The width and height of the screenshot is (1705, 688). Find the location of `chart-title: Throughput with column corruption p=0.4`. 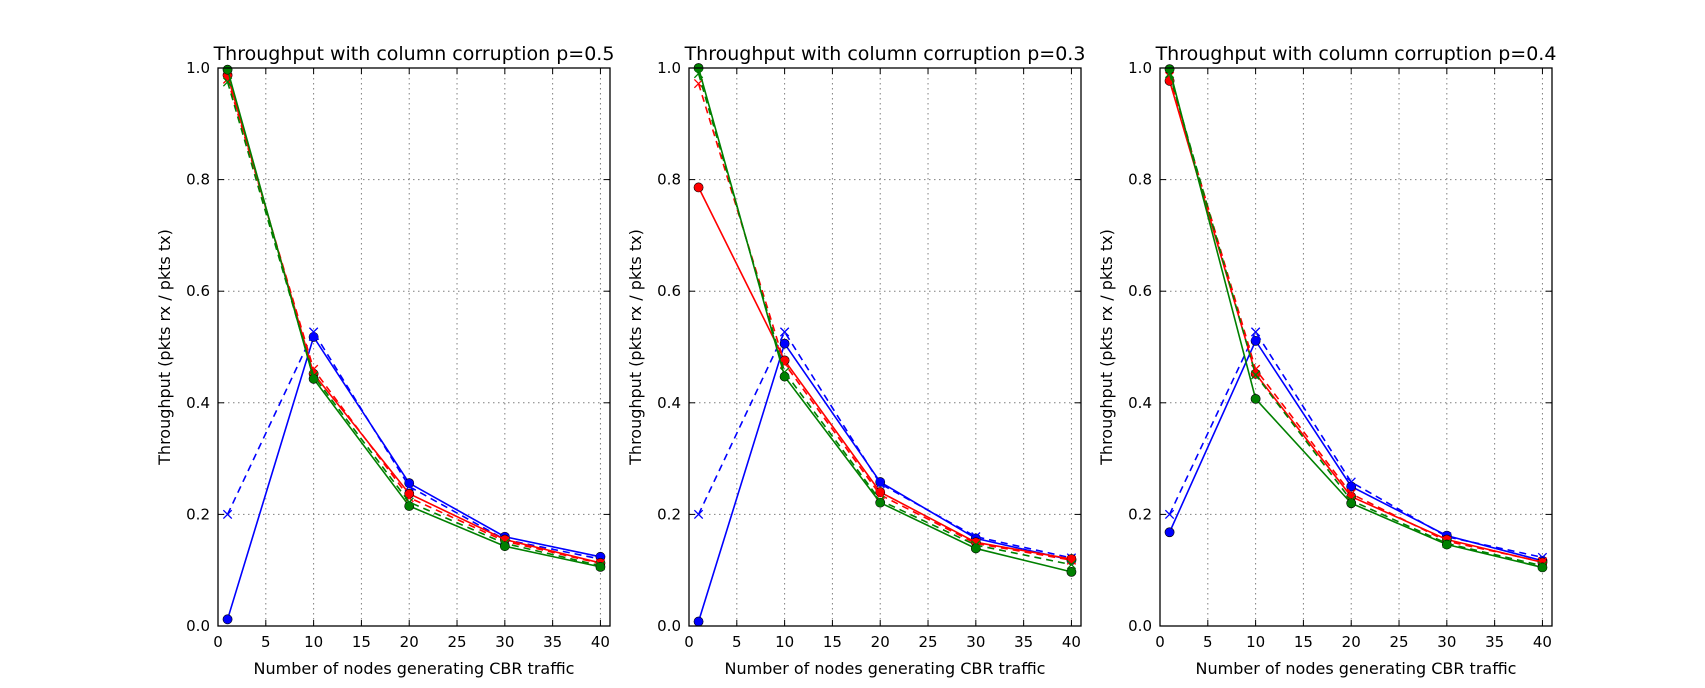

chart-title: Throughput with column corruption p=0.4 is located at coordinates (1356, 54).